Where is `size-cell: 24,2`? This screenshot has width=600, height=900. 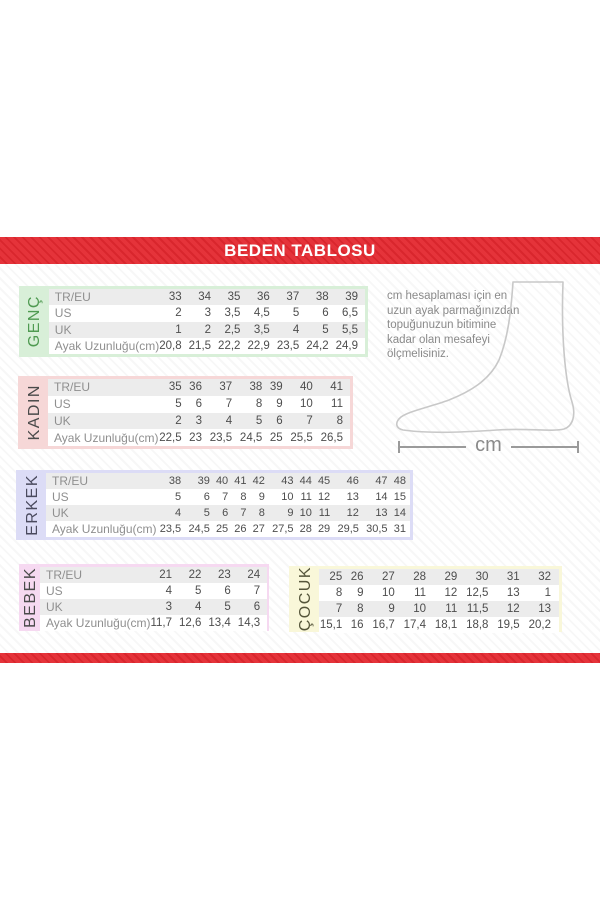
size-cell: 24,2 is located at coordinates (317, 345).